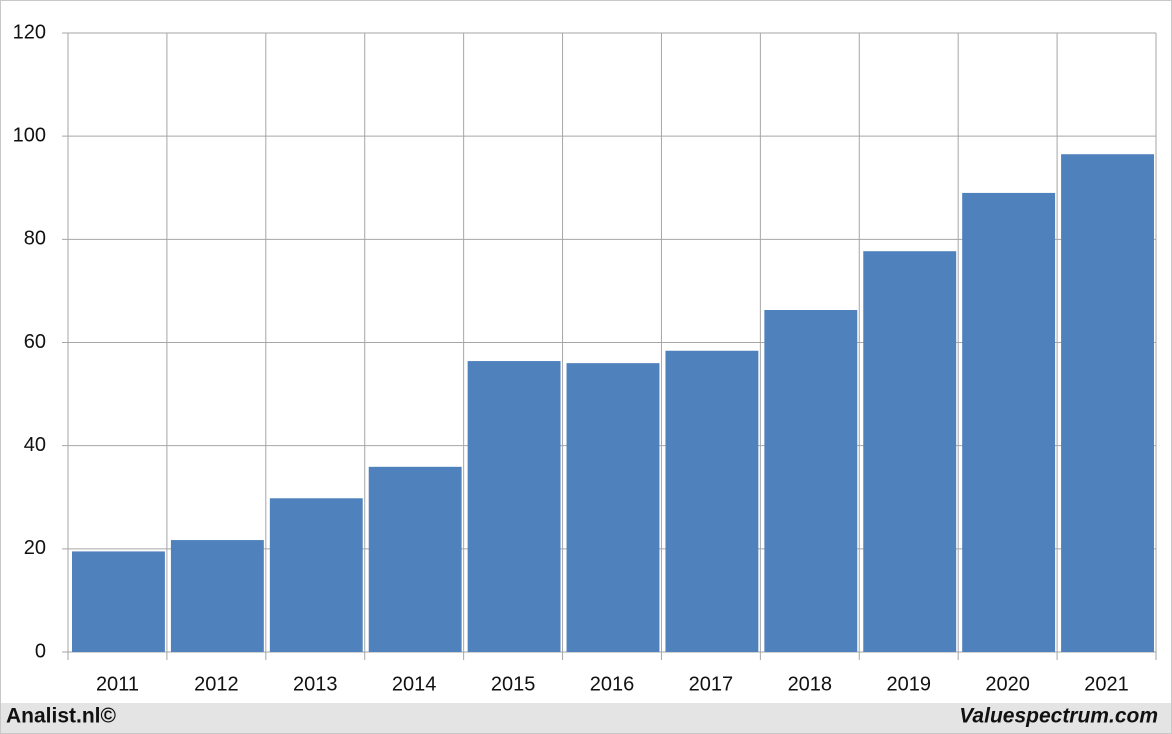  Describe the element at coordinates (35, 445) in the screenshot. I see `y-tick-label: 40` at that location.